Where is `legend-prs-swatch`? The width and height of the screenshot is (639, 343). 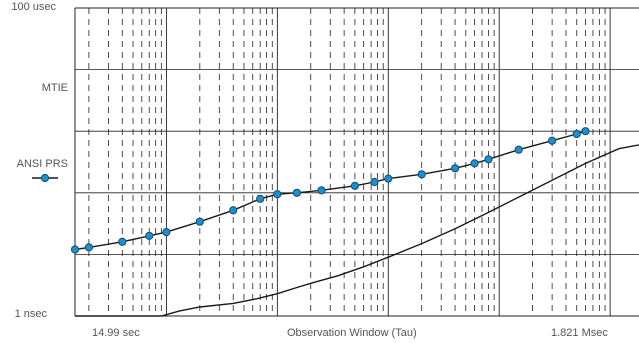
legend-prs-swatch is located at coordinates (45, 178).